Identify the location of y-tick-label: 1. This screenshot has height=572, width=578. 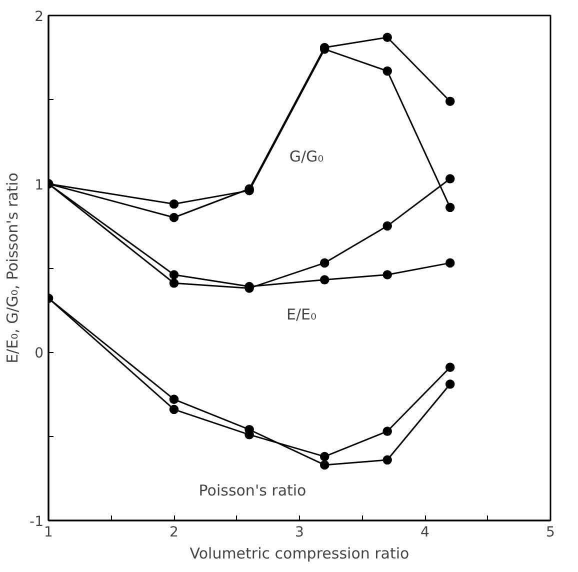
(39, 185).